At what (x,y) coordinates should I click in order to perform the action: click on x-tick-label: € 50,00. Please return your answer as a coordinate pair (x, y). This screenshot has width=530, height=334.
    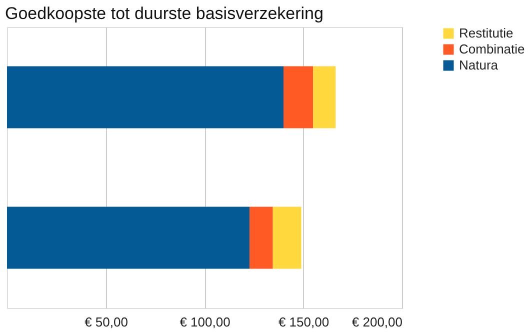
    Looking at the image, I should click on (106, 322).